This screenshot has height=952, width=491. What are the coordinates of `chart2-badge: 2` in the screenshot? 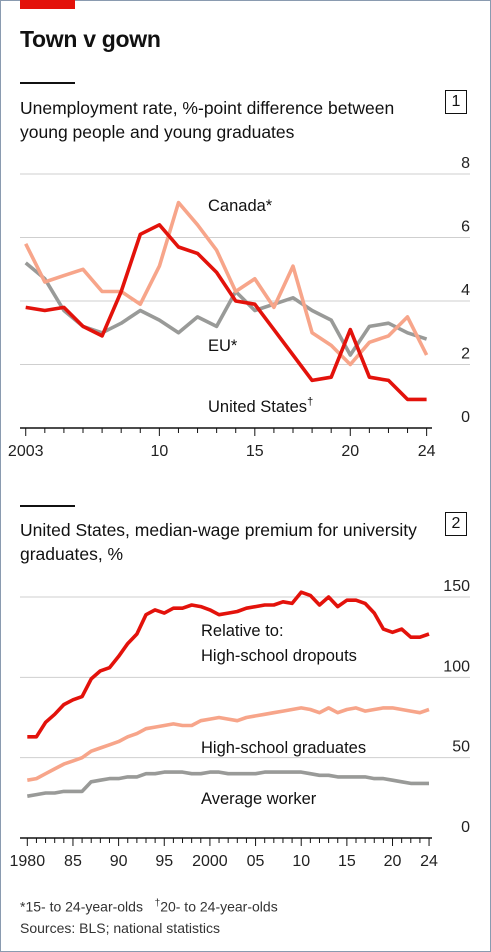 It's located at (456, 524).